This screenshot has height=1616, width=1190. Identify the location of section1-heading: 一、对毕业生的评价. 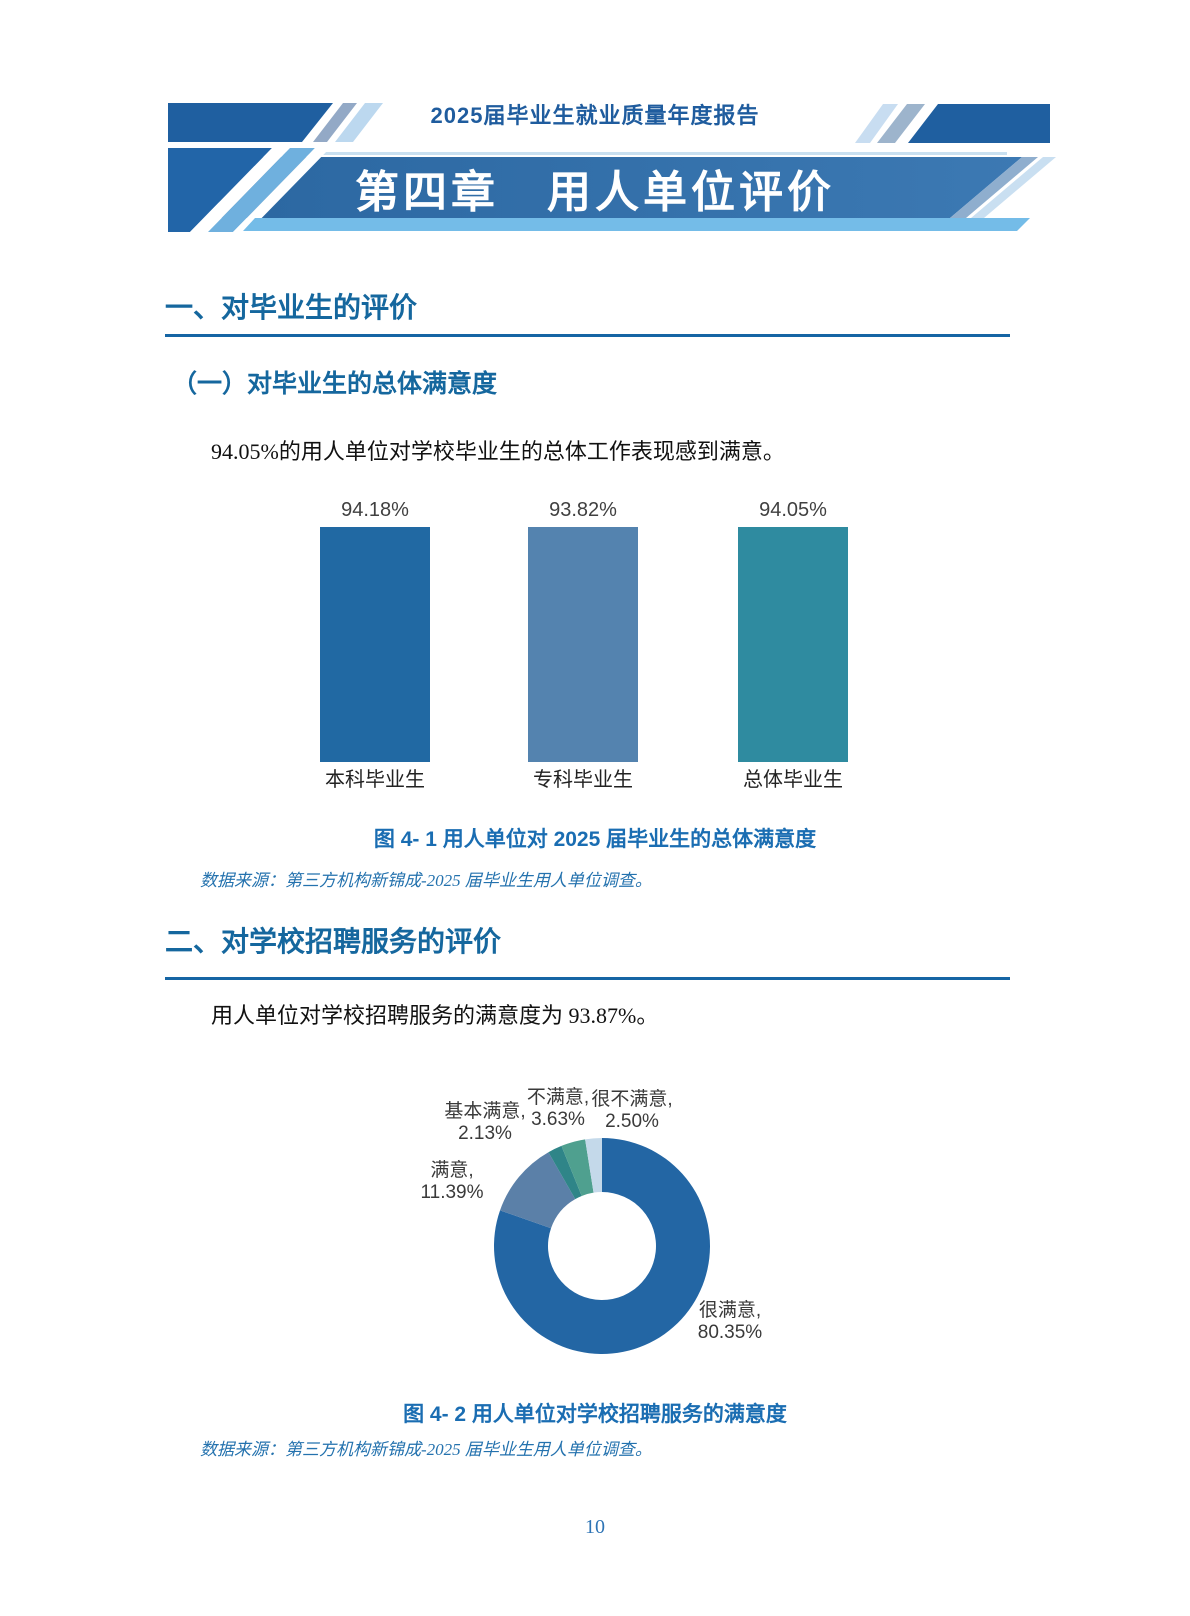
(291, 307).